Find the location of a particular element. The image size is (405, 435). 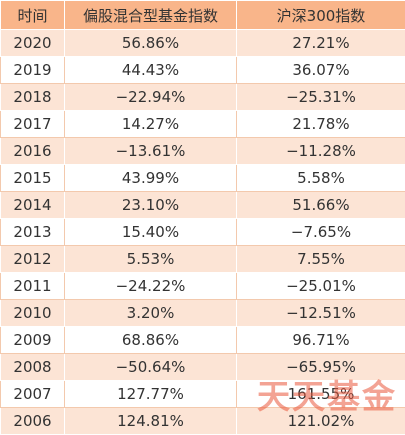

fund-index-cell: 124.81% is located at coordinates (151, 421).